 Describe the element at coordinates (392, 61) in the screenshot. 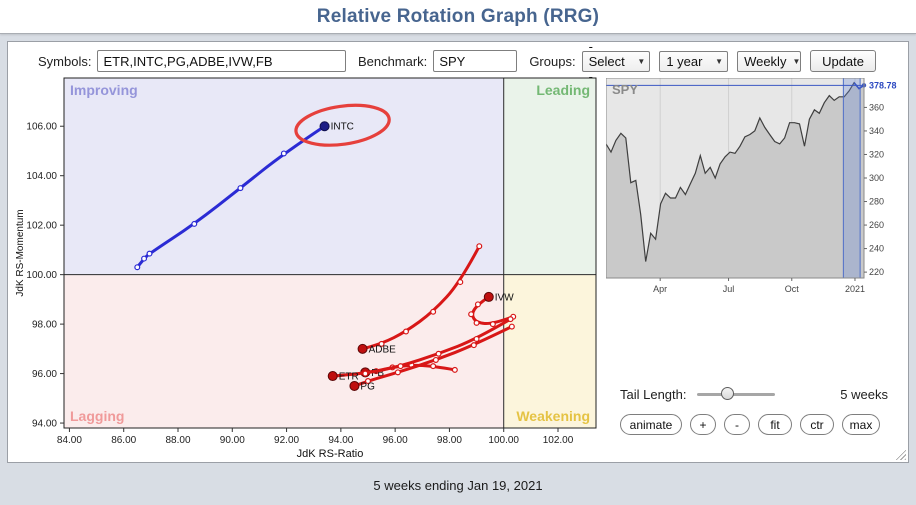

I see `benchmark-label: Benchmark:` at that location.